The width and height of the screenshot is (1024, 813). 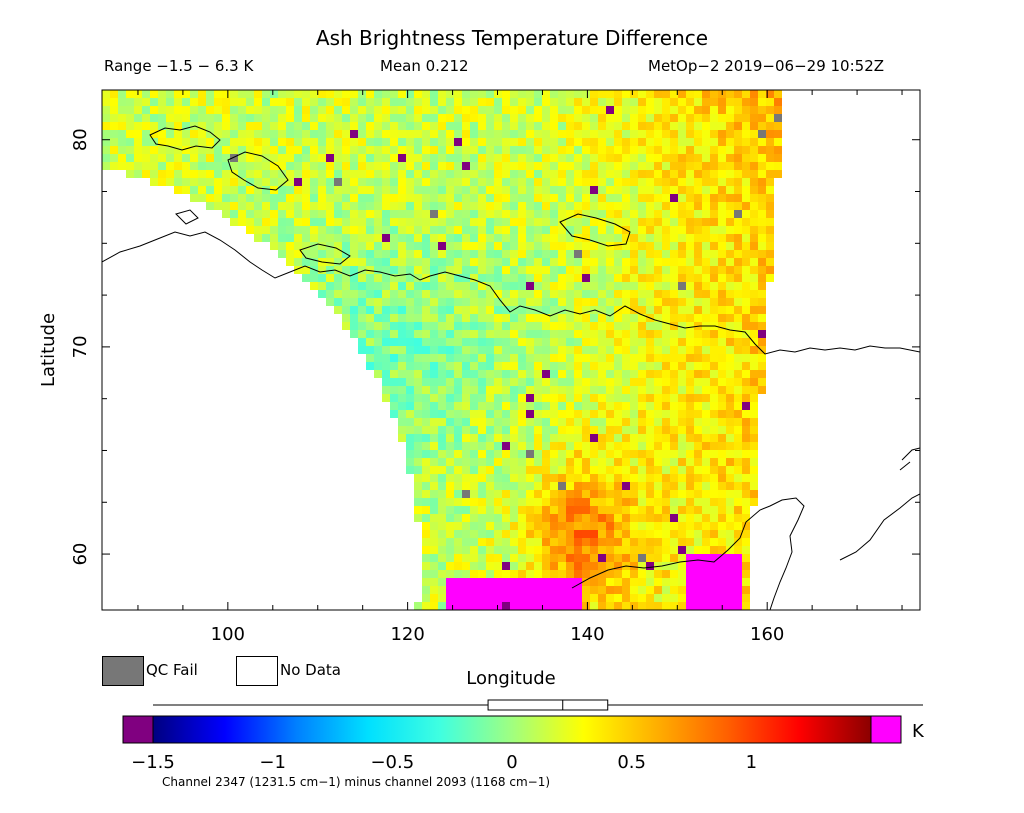 I want to click on colorbar: −1.5 −1 −0.5 0 0.5 1K, so click(x=523, y=736).